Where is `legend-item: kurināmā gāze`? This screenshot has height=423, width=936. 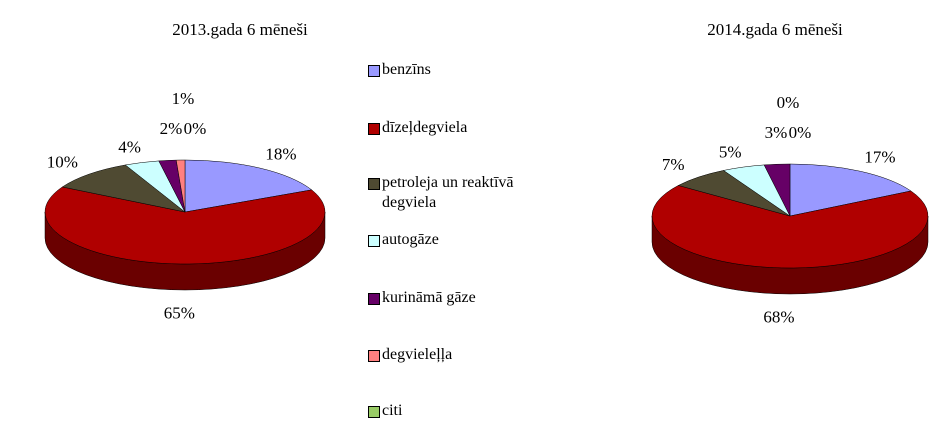 legend-item: kurināmā gāze is located at coordinates (422, 298).